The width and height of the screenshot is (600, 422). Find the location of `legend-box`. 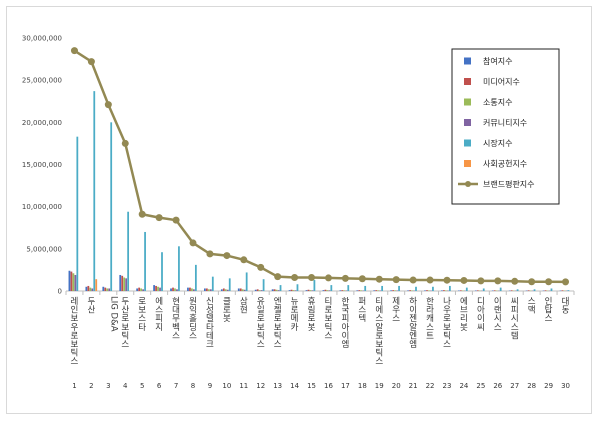

legend-box is located at coordinates (505, 126).